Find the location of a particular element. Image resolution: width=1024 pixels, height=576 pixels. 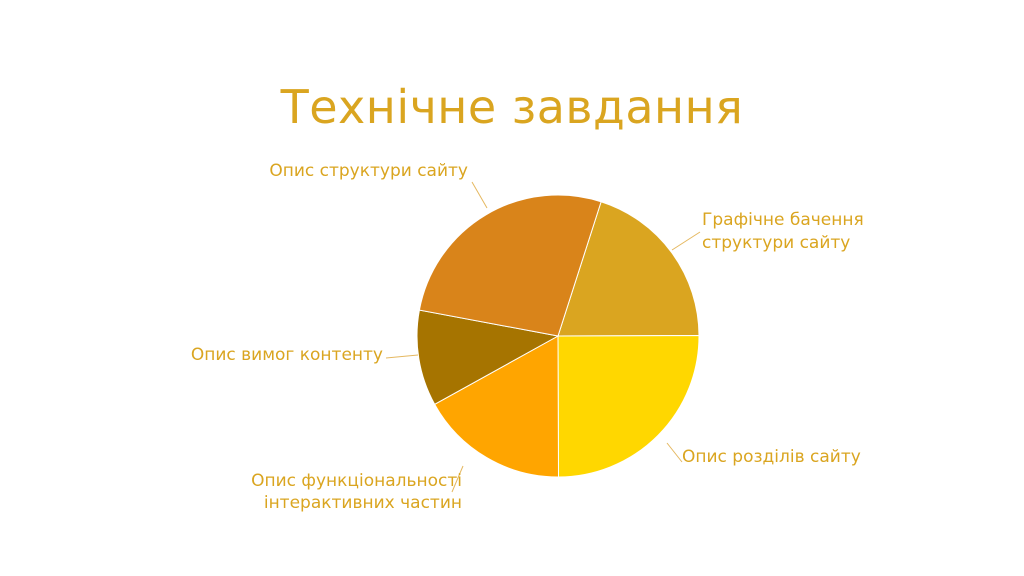

slice-label: Опис структури сайту is located at coordinates (368, 171).